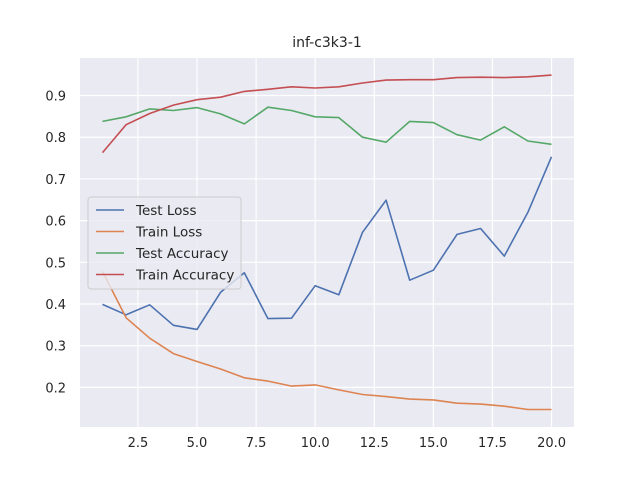 The height and width of the screenshot is (480, 640). Describe the element at coordinates (327, 126) in the screenshot. I see `test-accuracy-line` at that location.